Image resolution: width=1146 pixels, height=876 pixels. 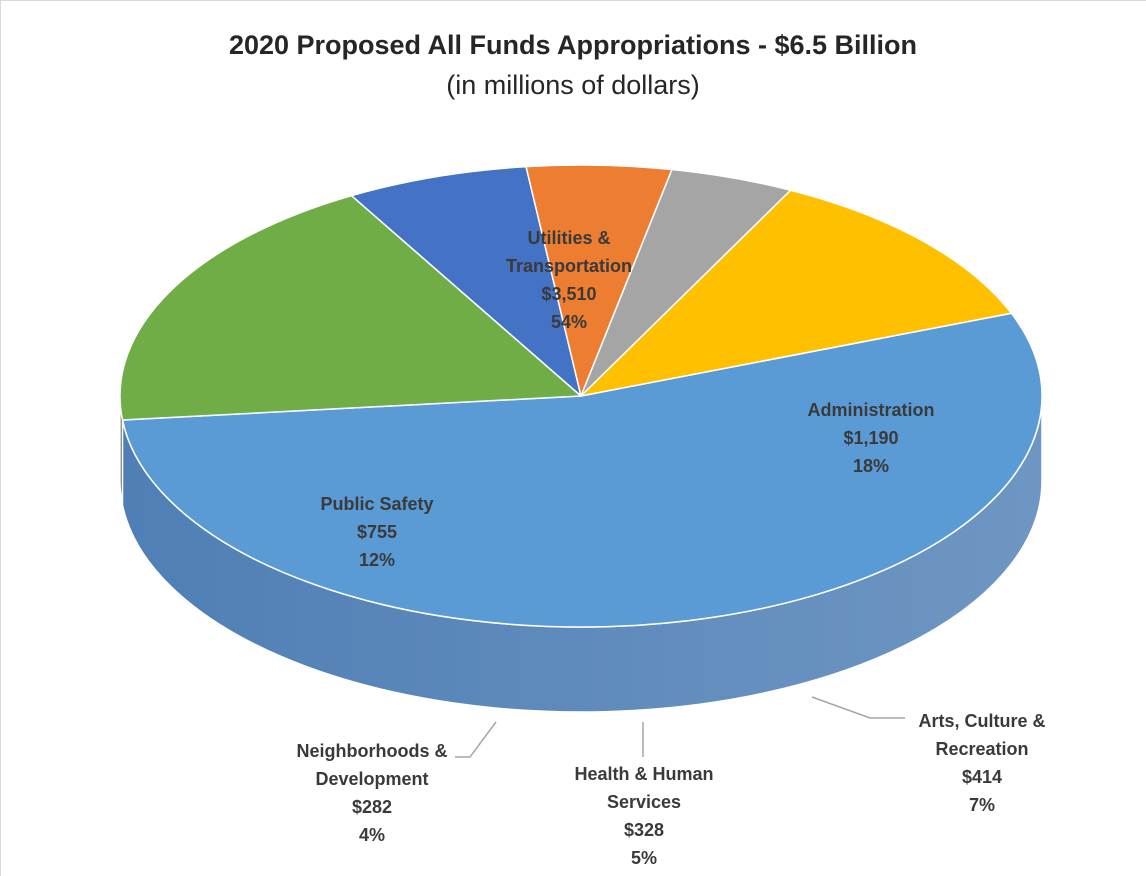 I want to click on data-label-line: $414, so click(x=982, y=777).